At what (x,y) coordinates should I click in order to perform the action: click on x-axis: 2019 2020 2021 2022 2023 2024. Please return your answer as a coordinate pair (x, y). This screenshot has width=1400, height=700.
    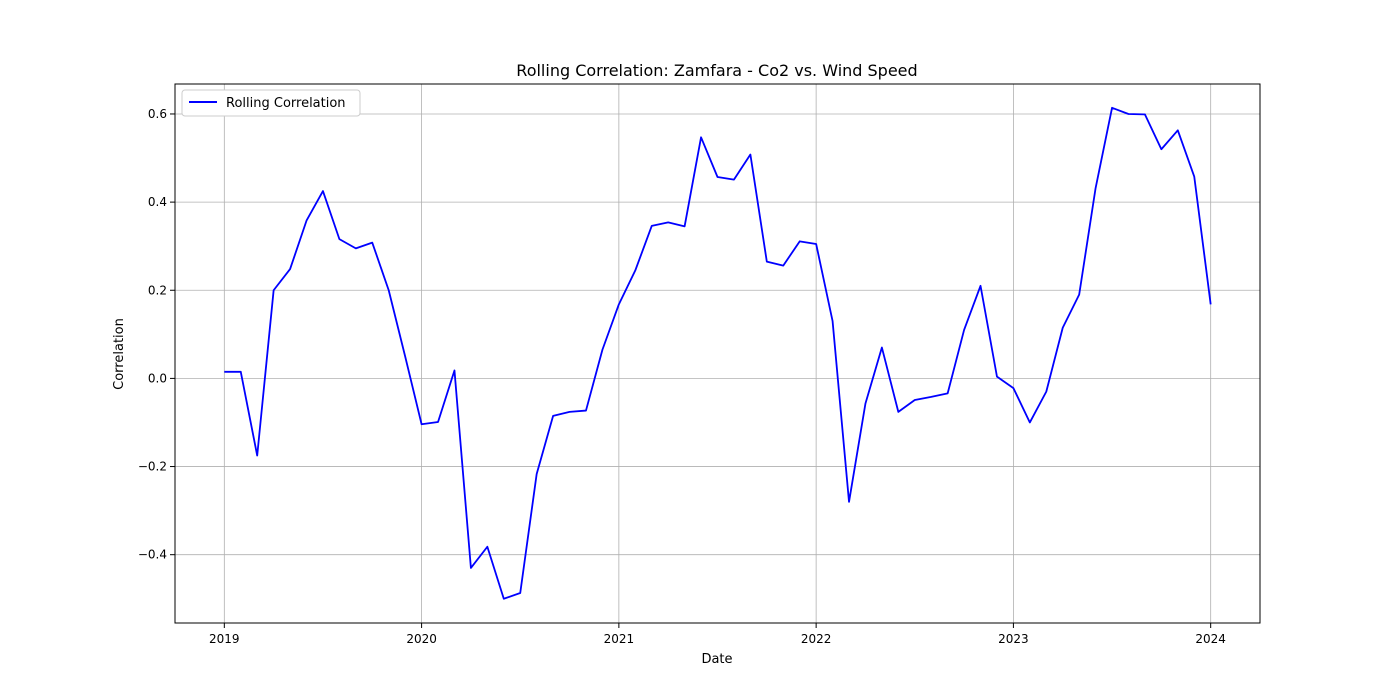
    Looking at the image, I should click on (717, 634).